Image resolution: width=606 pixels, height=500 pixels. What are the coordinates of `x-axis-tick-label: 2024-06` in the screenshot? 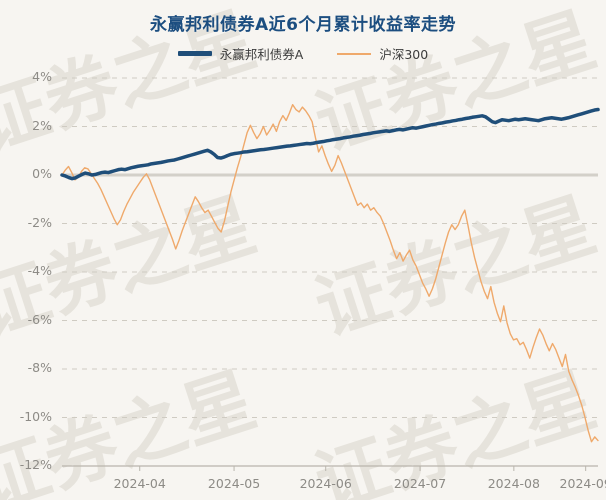 It's located at (325, 483).